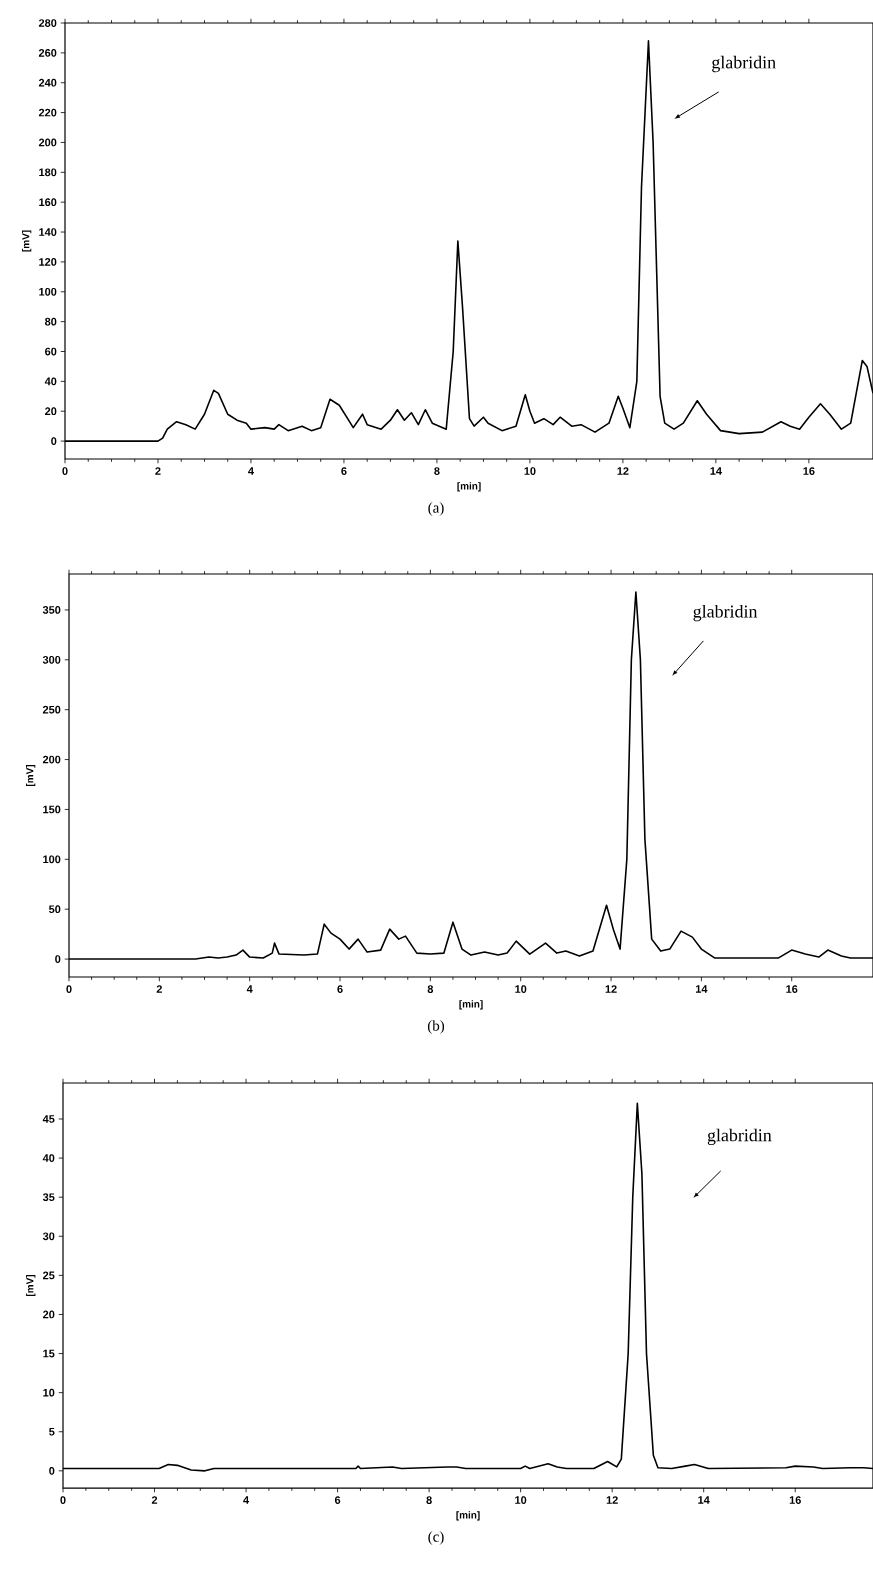 The image size is (873, 1574). Describe the element at coordinates (48, 262) in the screenshot. I see `y-tick-label: 120` at that location.